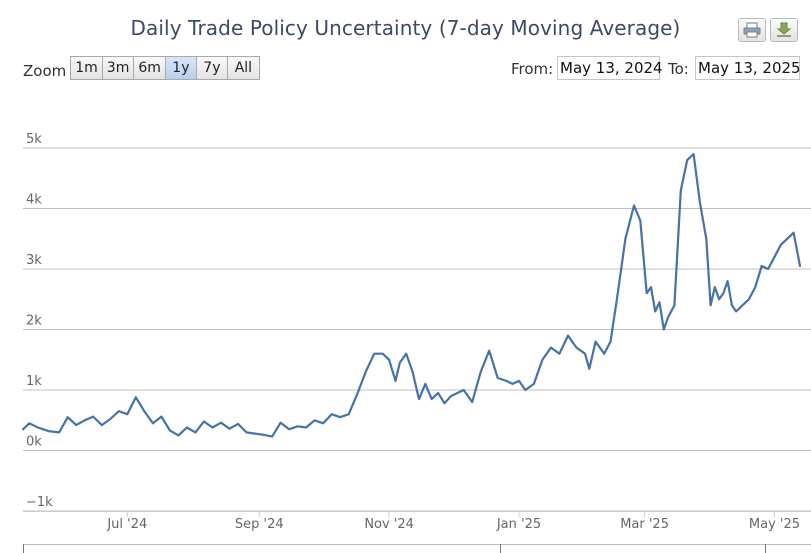 The width and height of the screenshot is (811, 553). I want to click on y-tick-label: −1k, so click(39, 502).